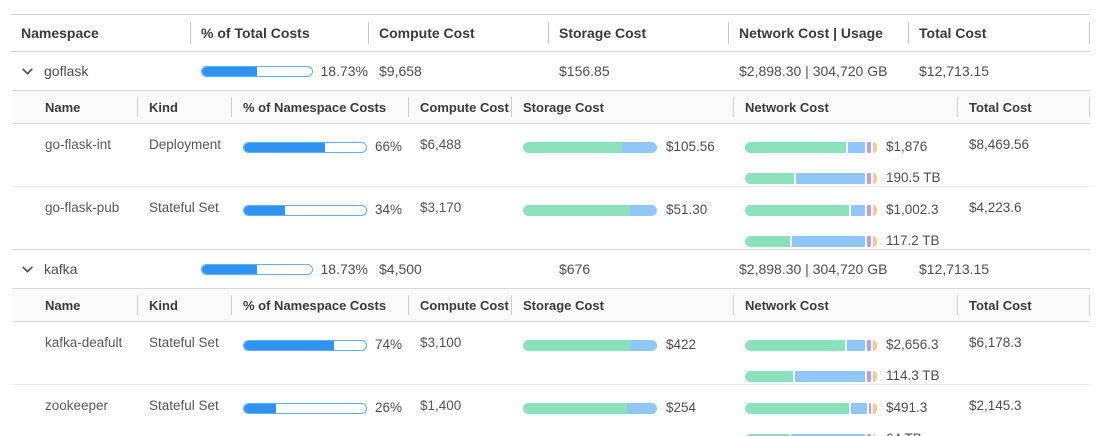 The width and height of the screenshot is (1100, 436). I want to click on col-header-namespace: Namespace, so click(60, 33).